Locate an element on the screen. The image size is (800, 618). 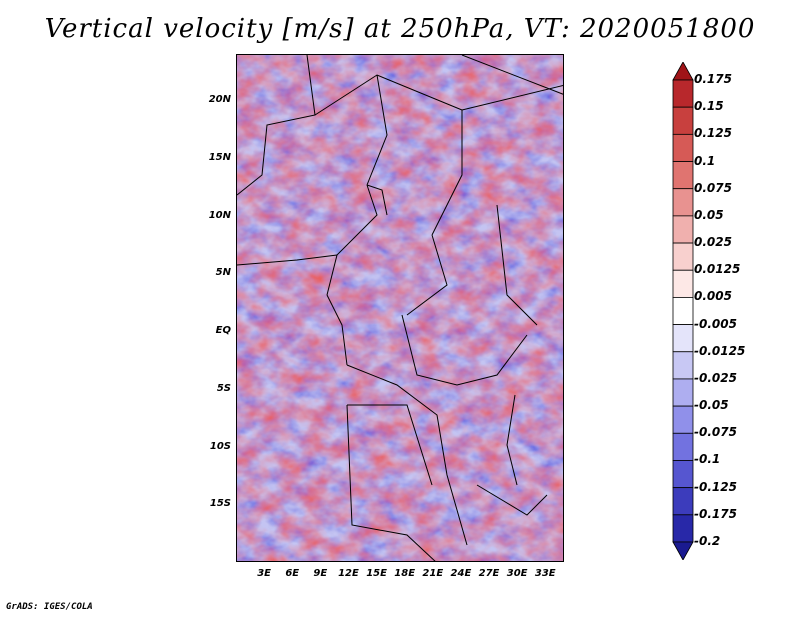
colorbar-label: 0.0125 is located at coordinates (717, 269).